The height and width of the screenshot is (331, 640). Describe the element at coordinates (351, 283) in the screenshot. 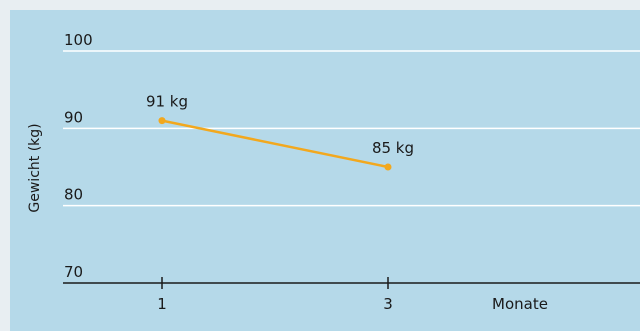

I see `axis-layer` at that location.